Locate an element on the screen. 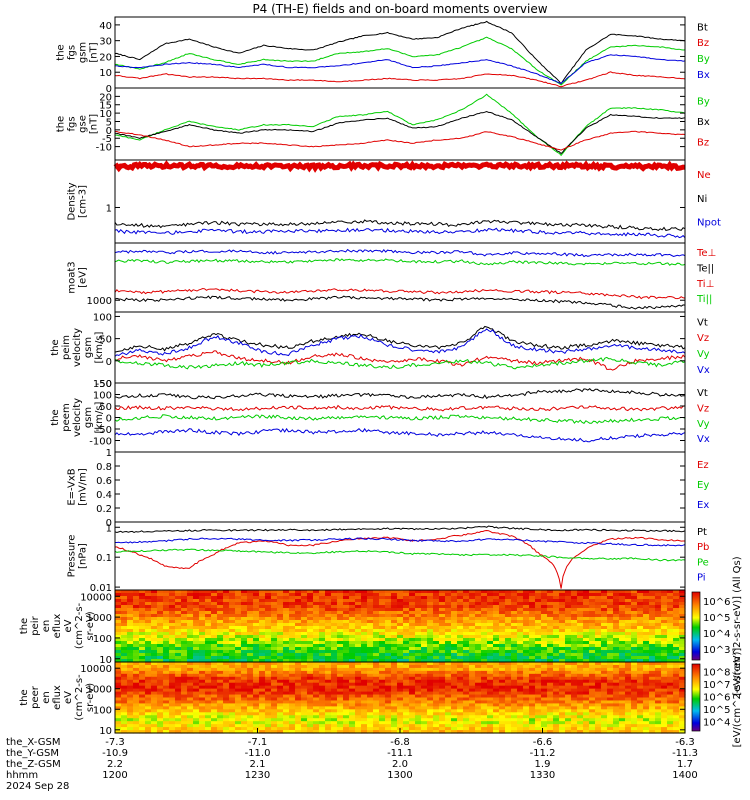  y-label-line: velocity is located at coordinates (77, 347).